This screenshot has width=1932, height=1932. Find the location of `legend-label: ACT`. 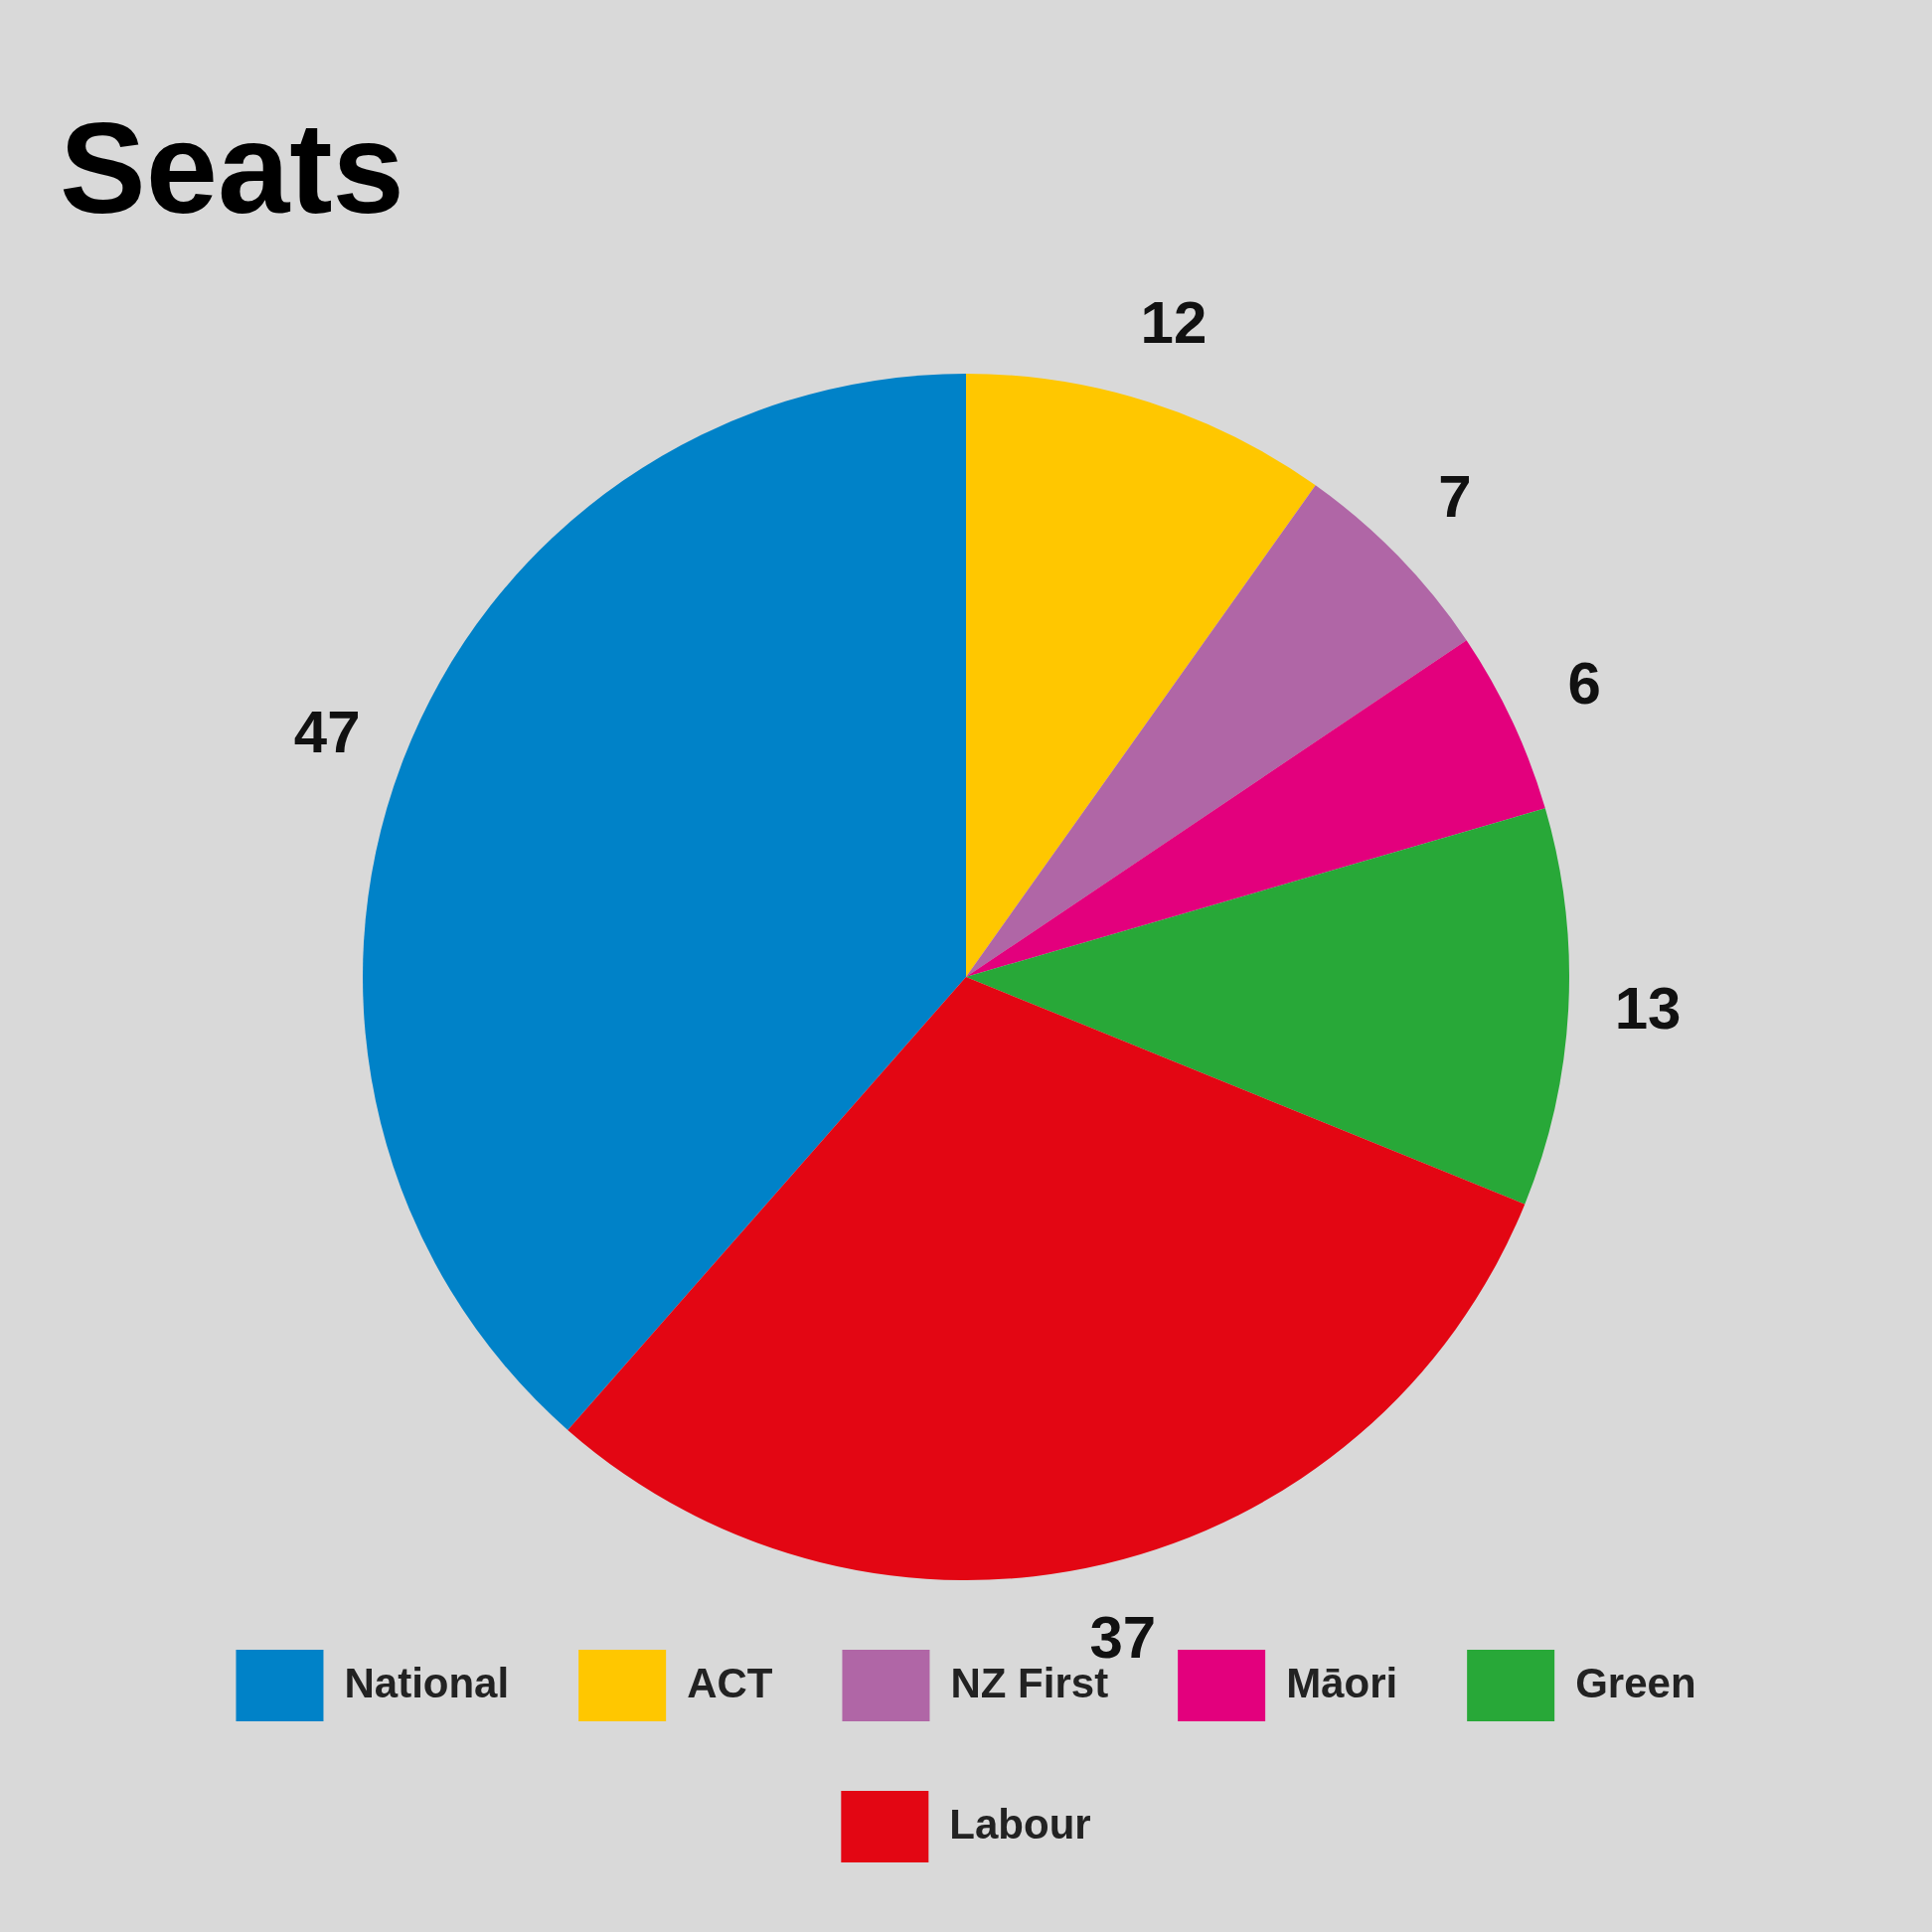

legend-label: ACT is located at coordinates (730, 1682).